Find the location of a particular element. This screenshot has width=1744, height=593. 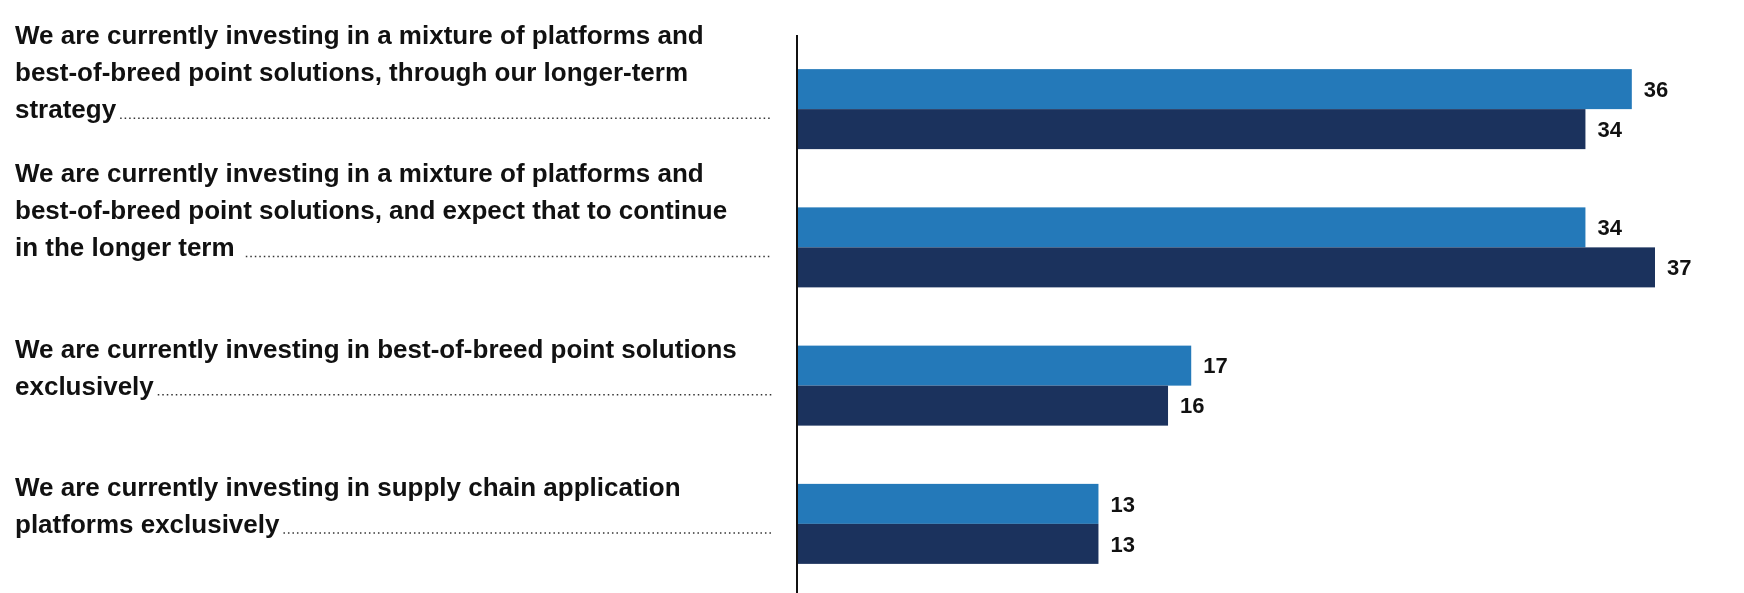

data-label: 16 is located at coordinates (1192, 406).